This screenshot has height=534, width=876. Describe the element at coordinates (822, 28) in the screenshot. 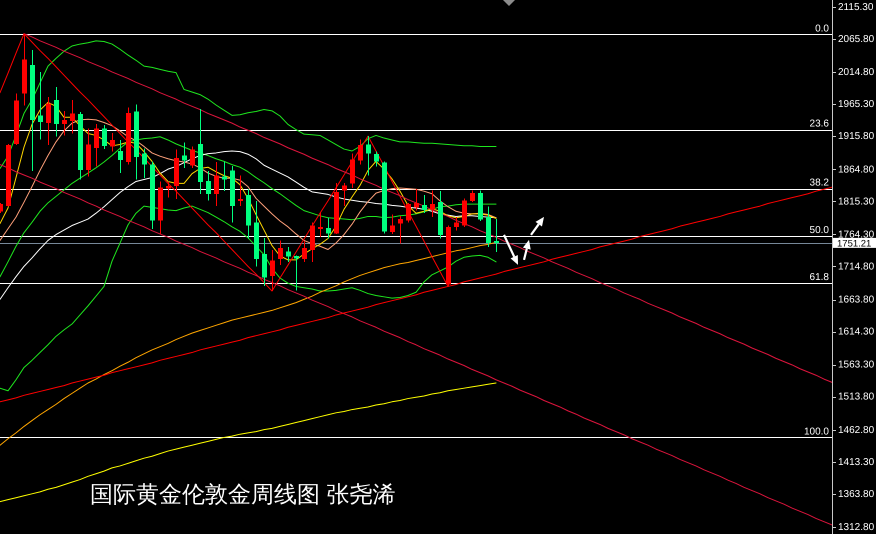

I see `level-label: 0.0` at that location.